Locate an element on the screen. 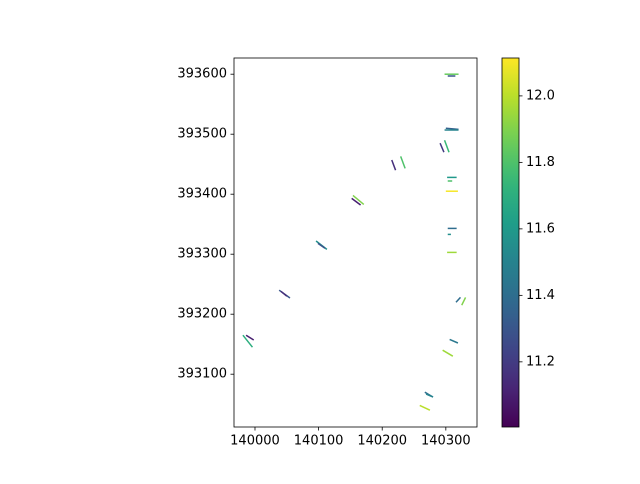 This screenshot has width=640, height=484. y-tick-label: 393100 is located at coordinates (202, 374).